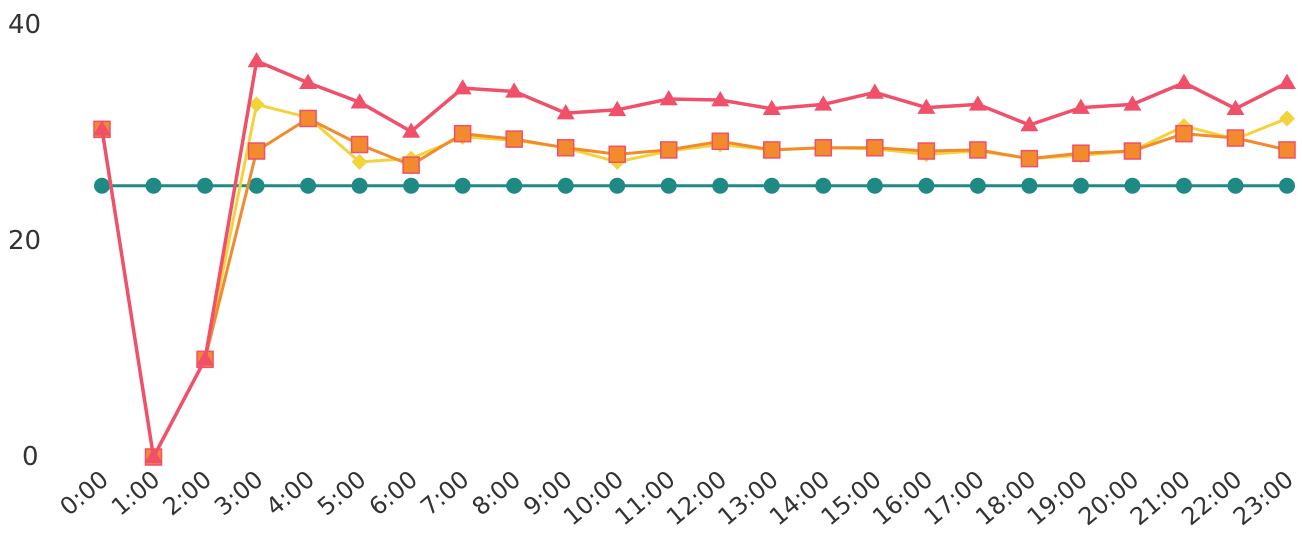 The width and height of the screenshot is (1302, 548). What do you see at coordinates (1263, 498) in the screenshot?
I see `x-tick-label: 23:00` at bounding box center [1263, 498].